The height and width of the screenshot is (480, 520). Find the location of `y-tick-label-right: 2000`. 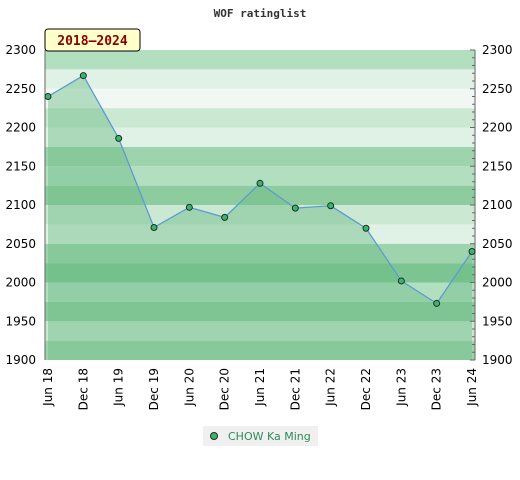

y-tick-label-right: 2000 is located at coordinates (497, 283).